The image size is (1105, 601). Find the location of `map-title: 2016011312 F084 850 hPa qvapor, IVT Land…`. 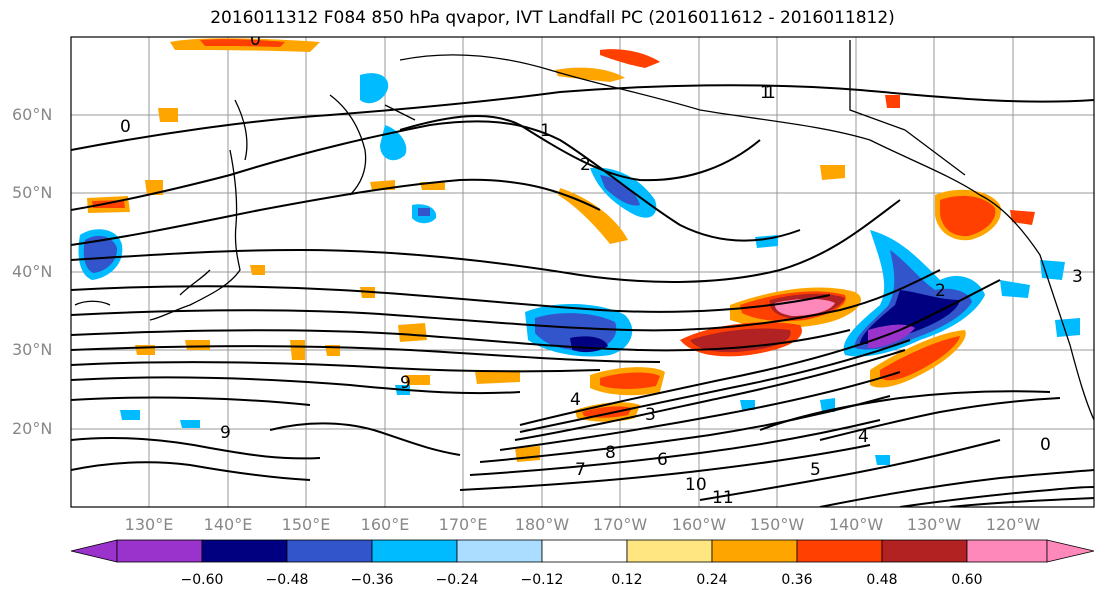

map-title: 2016011312 F084 850 hPa qvapor, IVT Land… is located at coordinates (552, 18).